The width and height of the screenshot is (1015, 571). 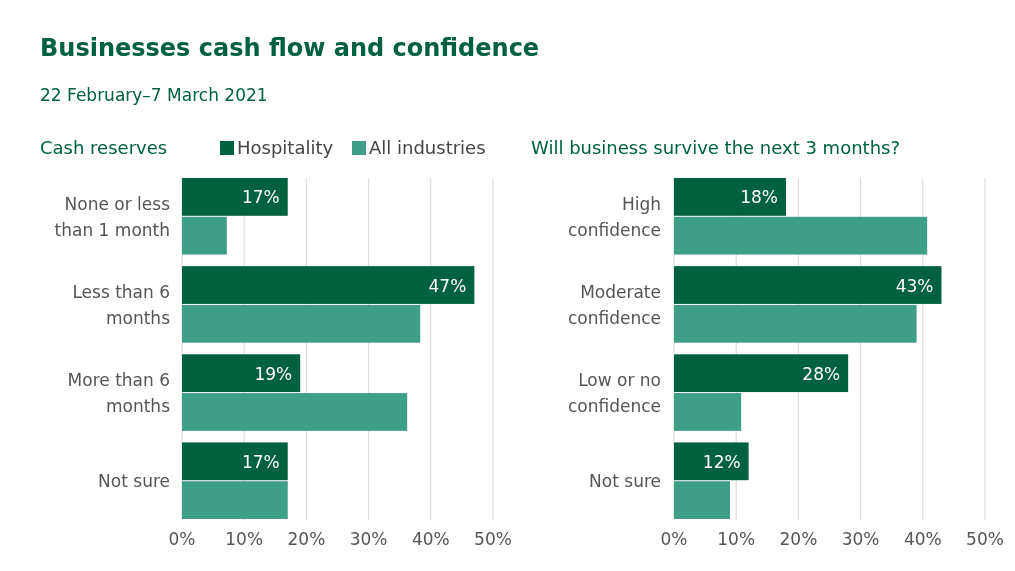 What do you see at coordinates (614, 304) in the screenshot?
I see `y-tick-label: Moderate confidence` at bounding box center [614, 304].